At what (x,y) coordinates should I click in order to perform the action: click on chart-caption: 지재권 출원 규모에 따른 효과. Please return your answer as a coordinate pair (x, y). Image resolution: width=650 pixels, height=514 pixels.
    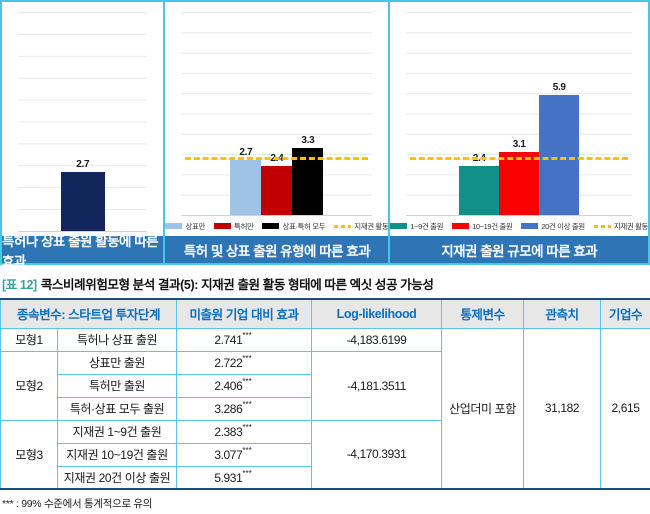
    Looking at the image, I should click on (519, 249).